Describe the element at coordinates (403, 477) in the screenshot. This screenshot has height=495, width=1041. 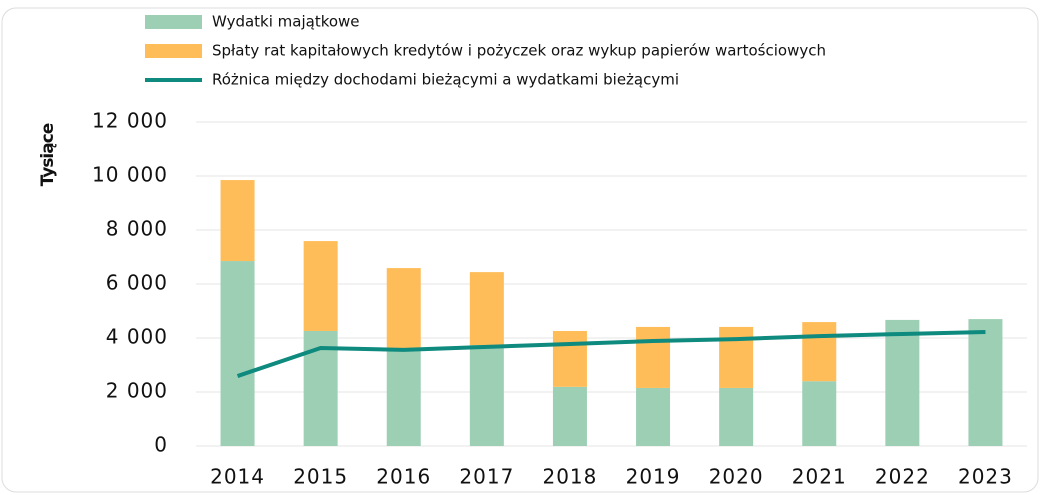
I see `x-tick-label: 2016` at that location.